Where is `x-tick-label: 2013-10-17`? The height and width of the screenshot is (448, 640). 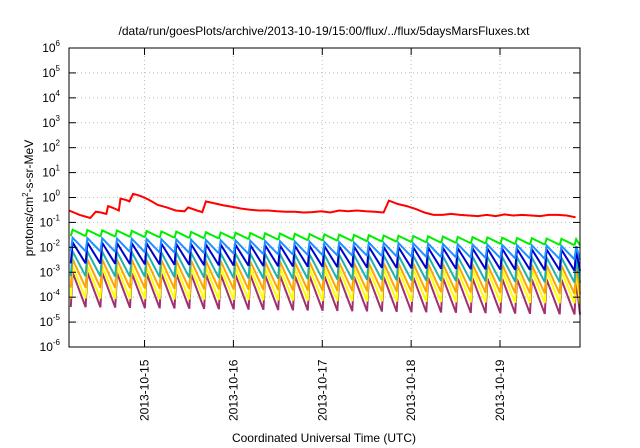 x-tick-label: 2013-10-17 is located at coordinates (322, 390).